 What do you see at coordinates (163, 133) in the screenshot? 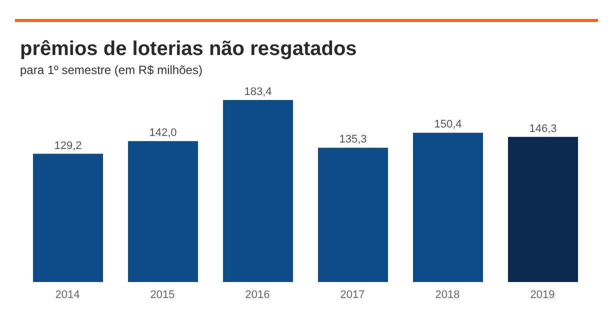
I see `data-label: 142,0` at bounding box center [163, 133].